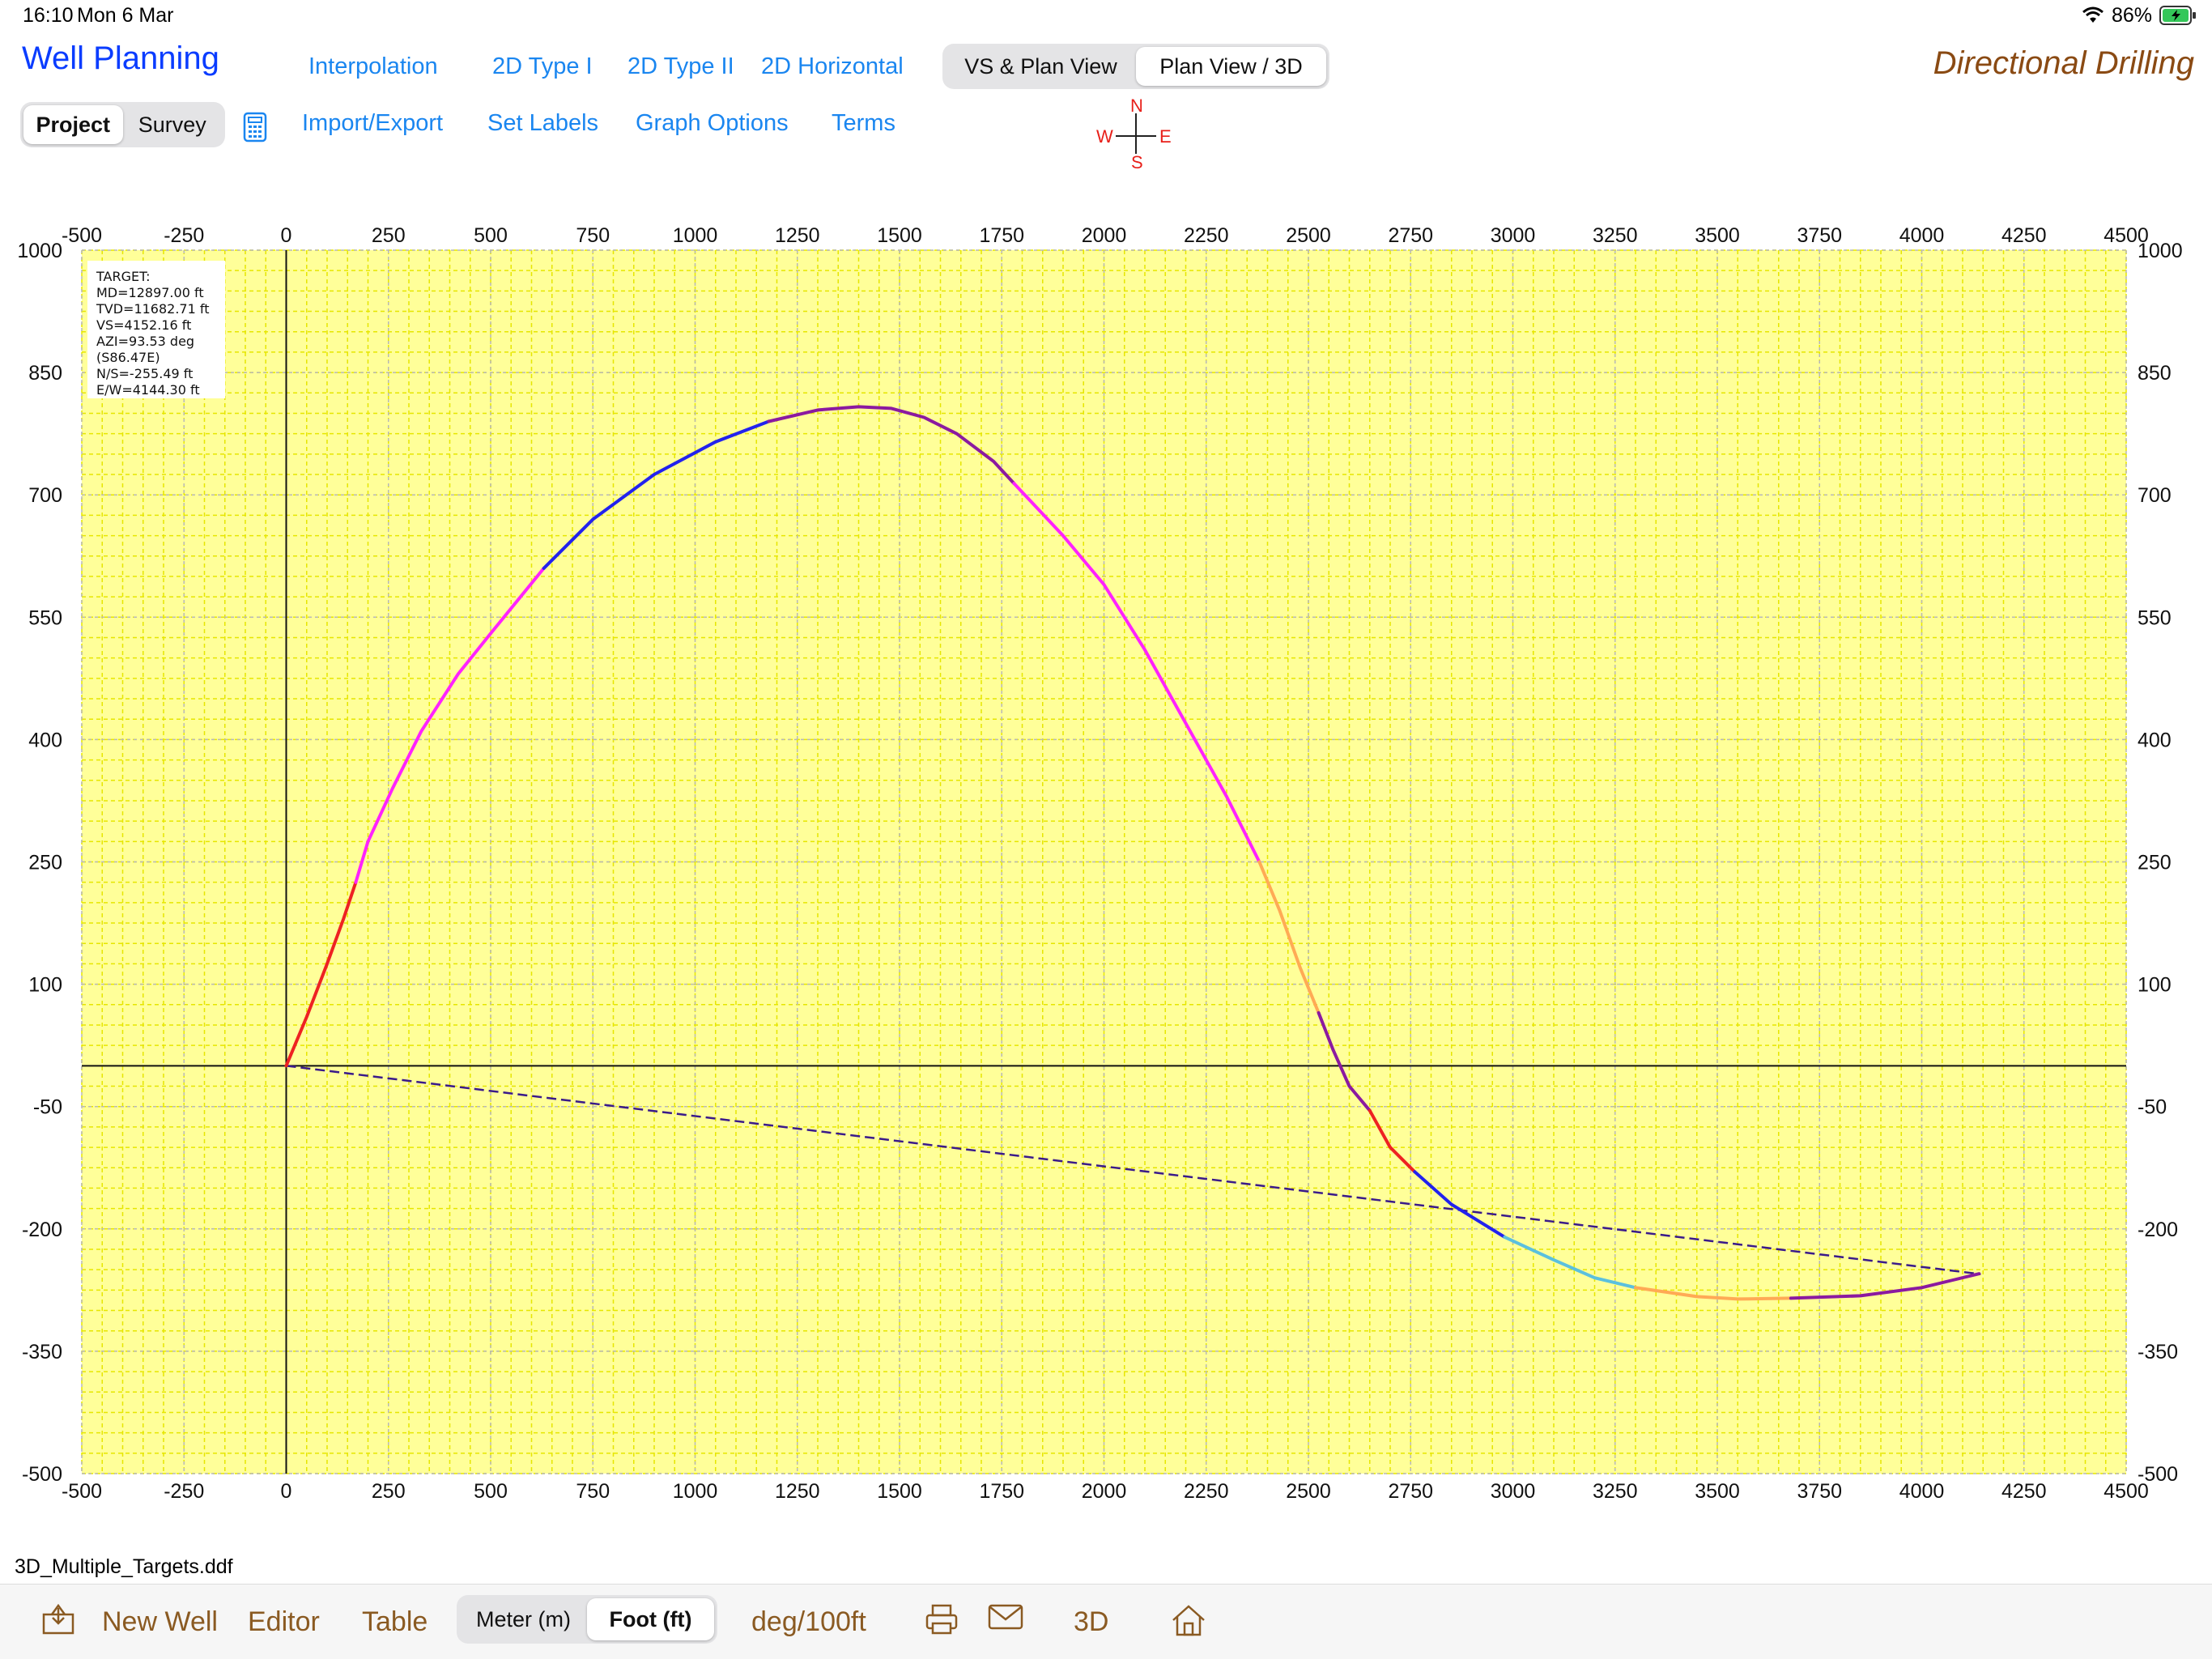 The image size is (2212, 1659). What do you see at coordinates (900, 1491) in the screenshot?
I see `x-tick-label-bottom: 1500` at bounding box center [900, 1491].